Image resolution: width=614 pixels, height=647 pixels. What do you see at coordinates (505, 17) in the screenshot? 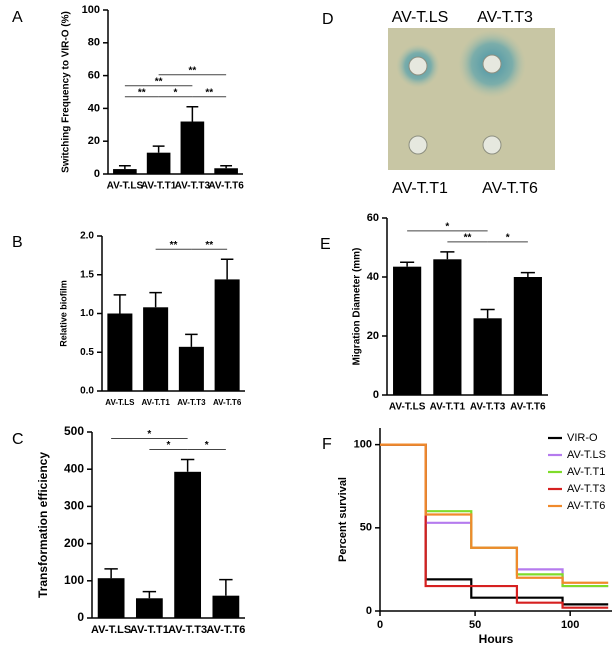
I see `plate-label: AV-T.T3` at bounding box center [505, 17].